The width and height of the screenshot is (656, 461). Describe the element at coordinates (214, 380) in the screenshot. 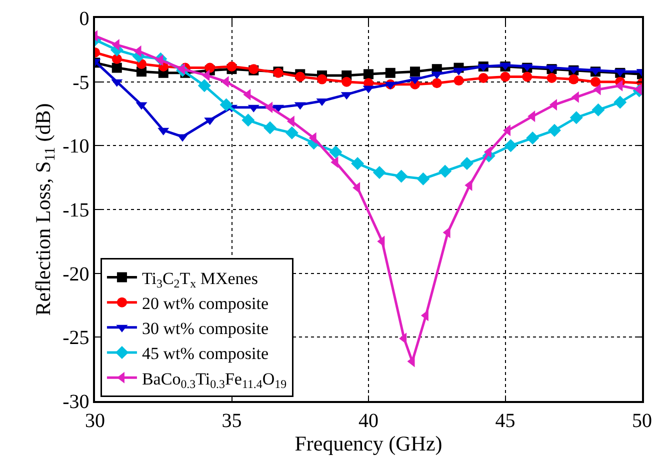

I see `legend-label: BaCo$_{0.3}$Ti$_{0.3}$Fe$_{11.4}$O$_{19}$` at that location.